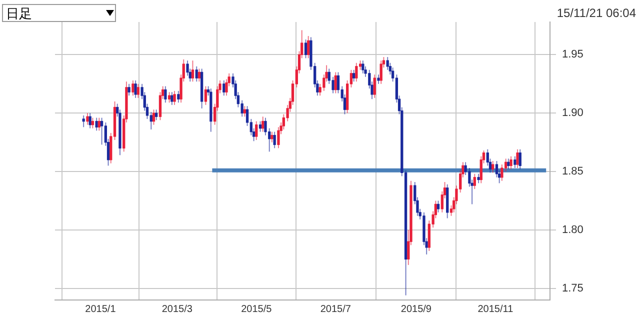 This screenshot has width=640, height=327. What do you see at coordinates (573, 230) in the screenshot?
I see `y-tick-label: 1.80` at bounding box center [573, 230].